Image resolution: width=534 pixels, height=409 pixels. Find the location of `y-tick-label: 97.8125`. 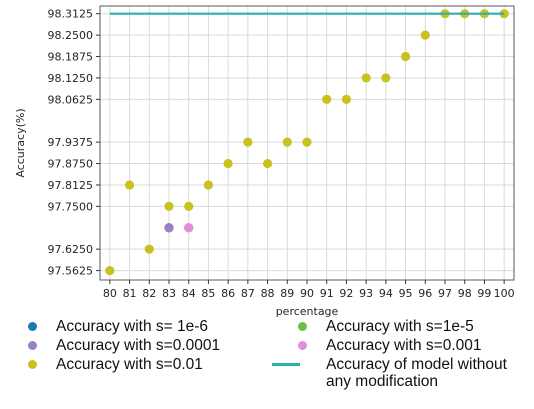

y-tick-label: 97.8125 is located at coordinates (71, 185).